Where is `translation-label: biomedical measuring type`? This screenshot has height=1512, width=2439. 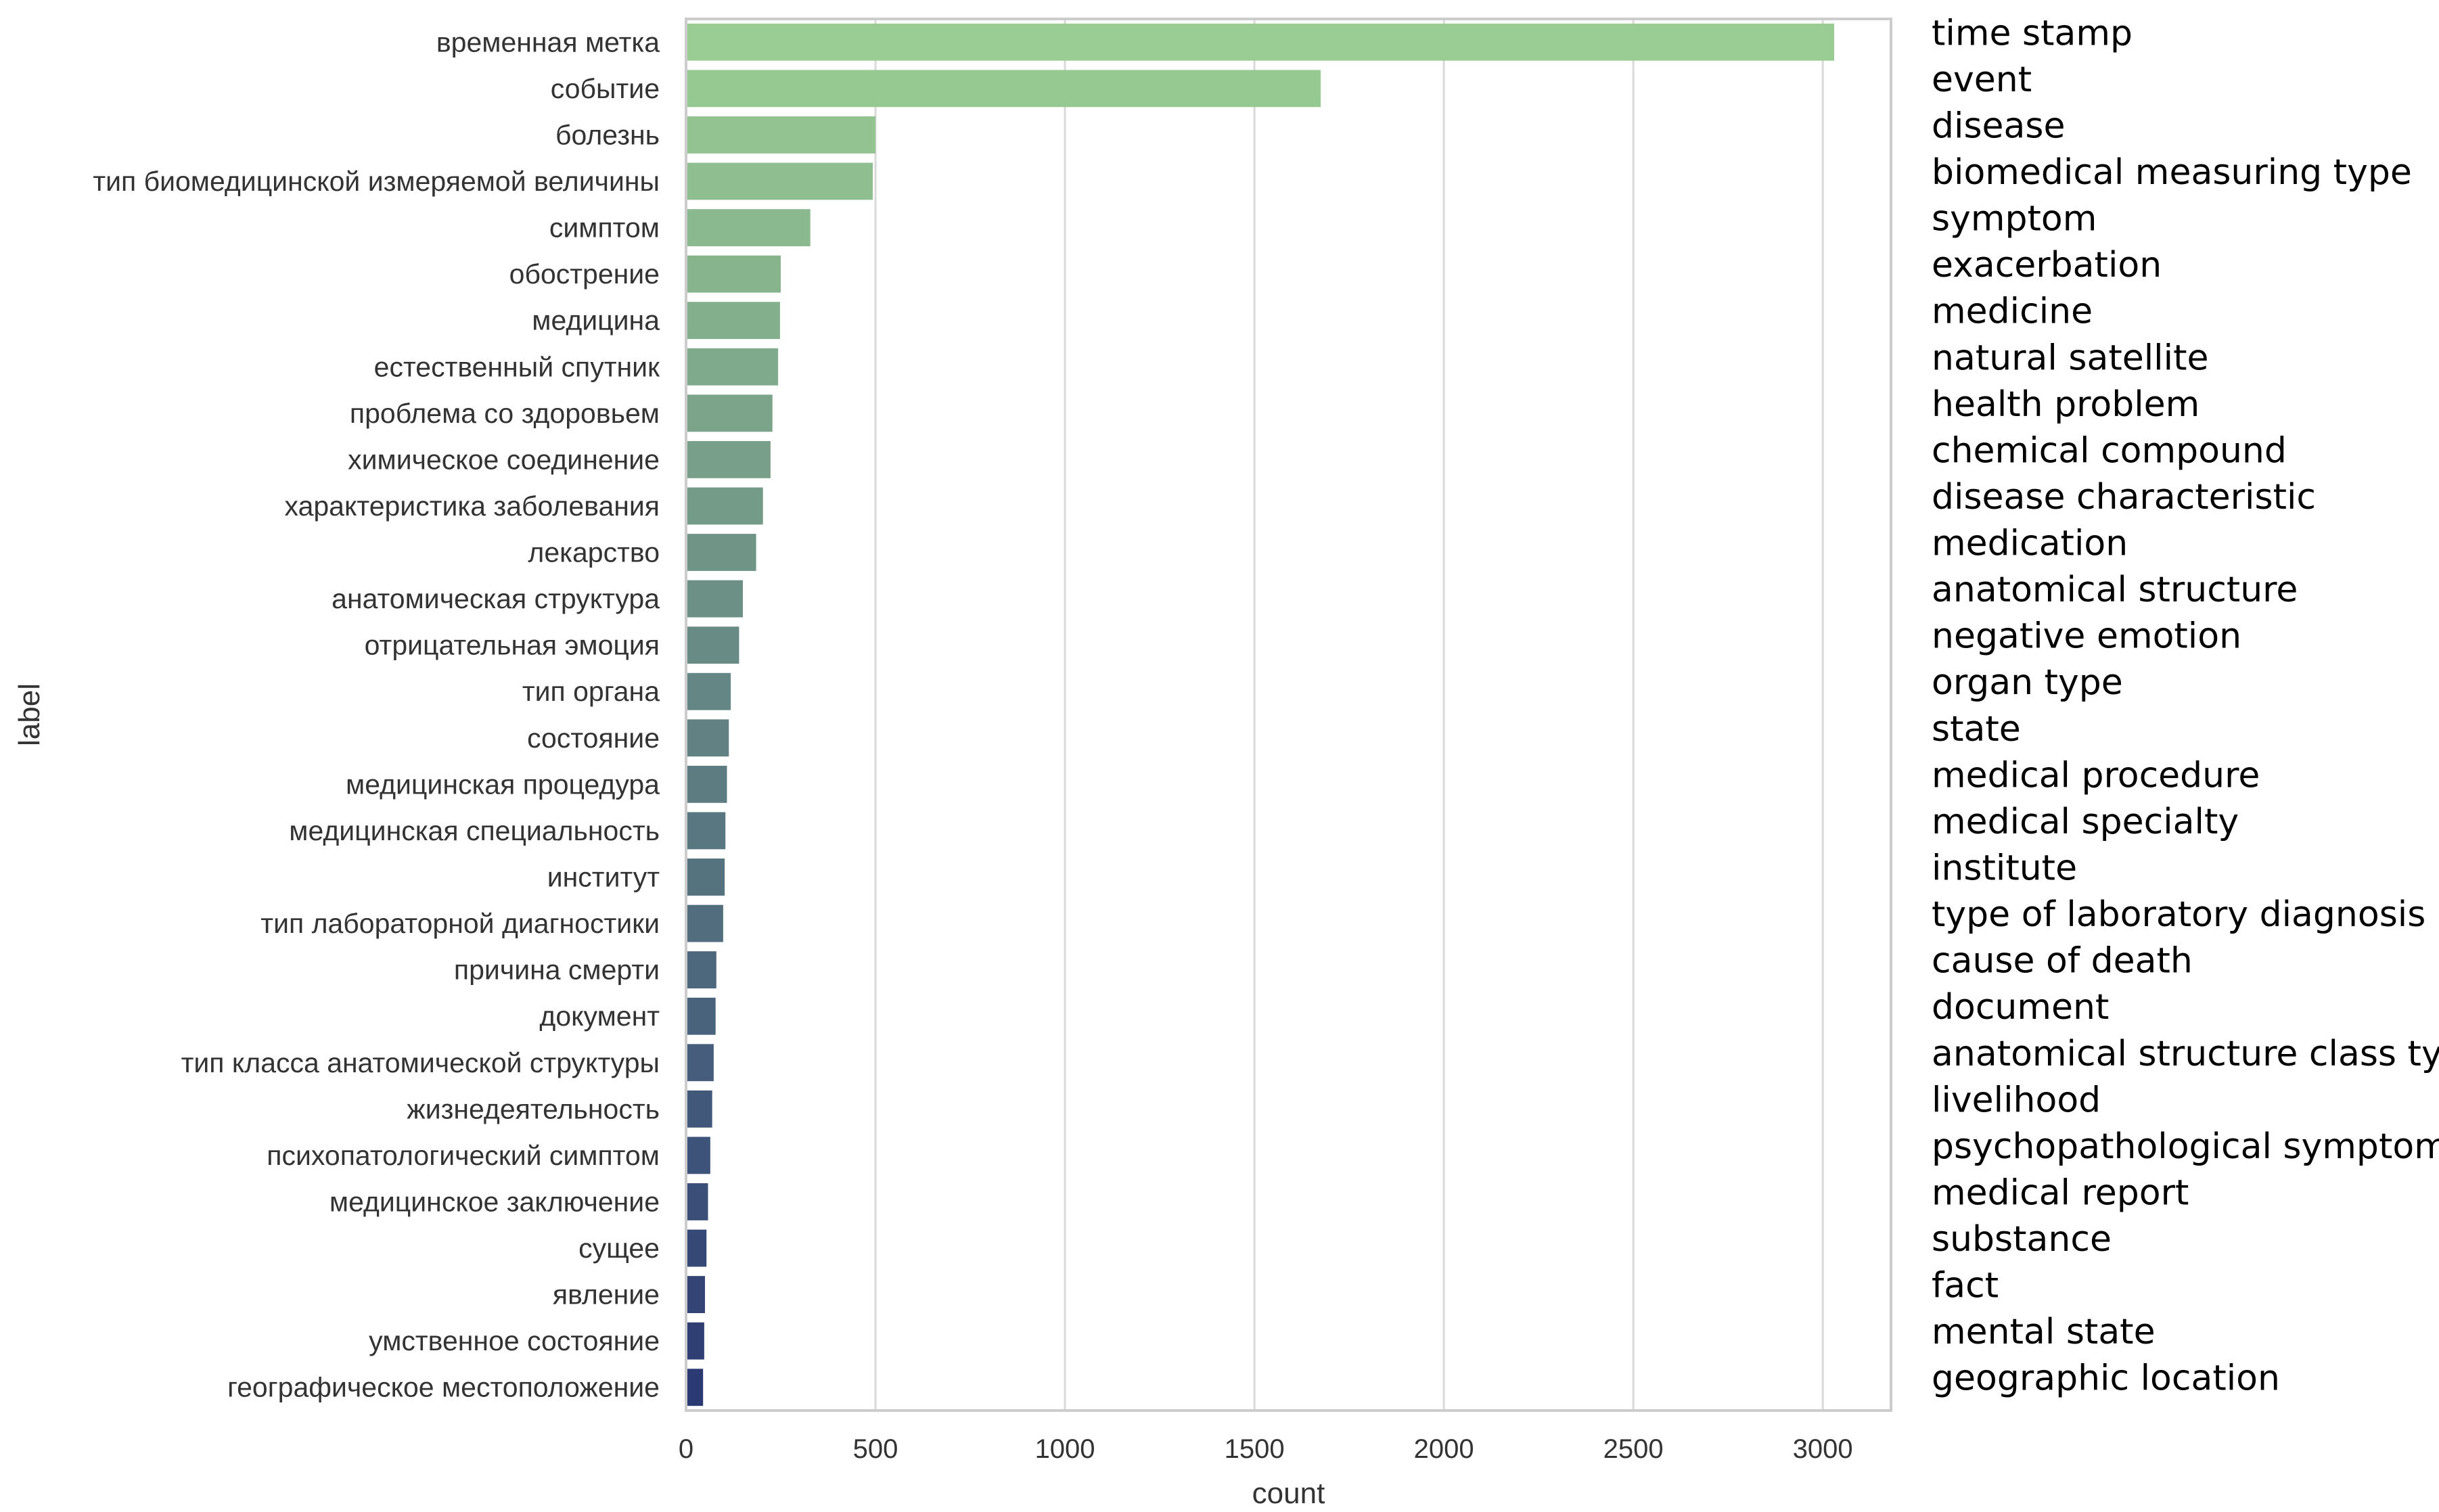 translation-label: biomedical measuring type is located at coordinates (2172, 173).